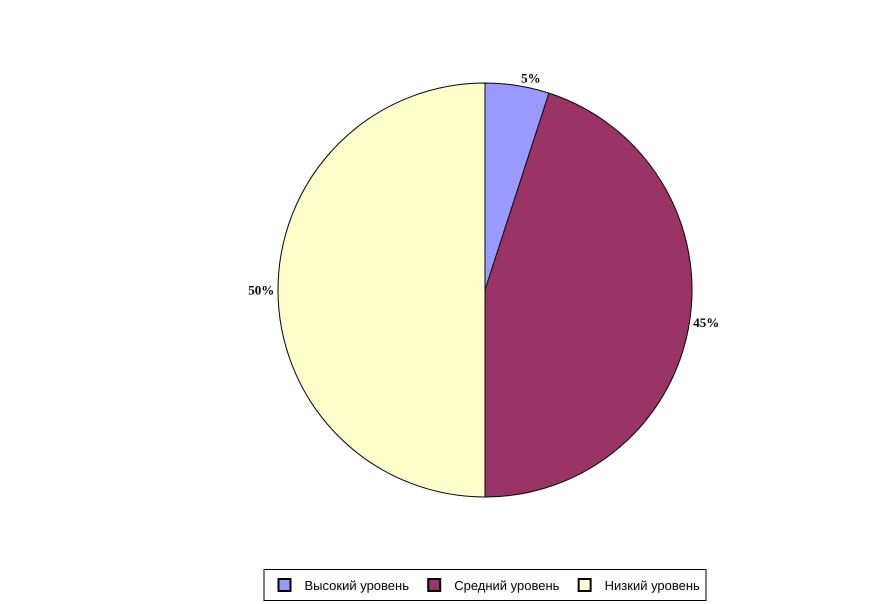 Image resolution: width=895 pixels, height=604 pixels. I want to click on data-label: 45%, so click(706, 322).